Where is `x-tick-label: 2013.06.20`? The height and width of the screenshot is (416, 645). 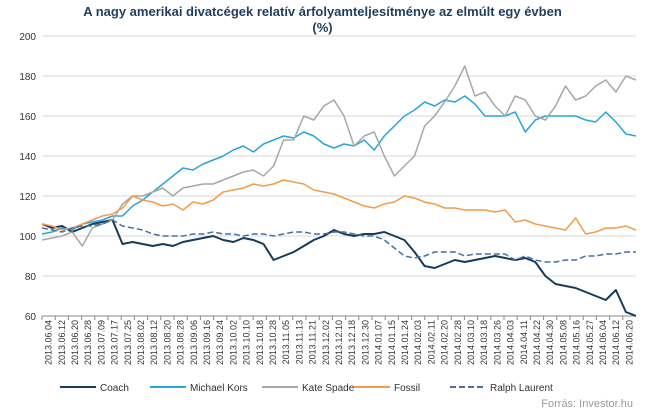
x-tick-label: 2013.06.20 is located at coordinates (75, 342).